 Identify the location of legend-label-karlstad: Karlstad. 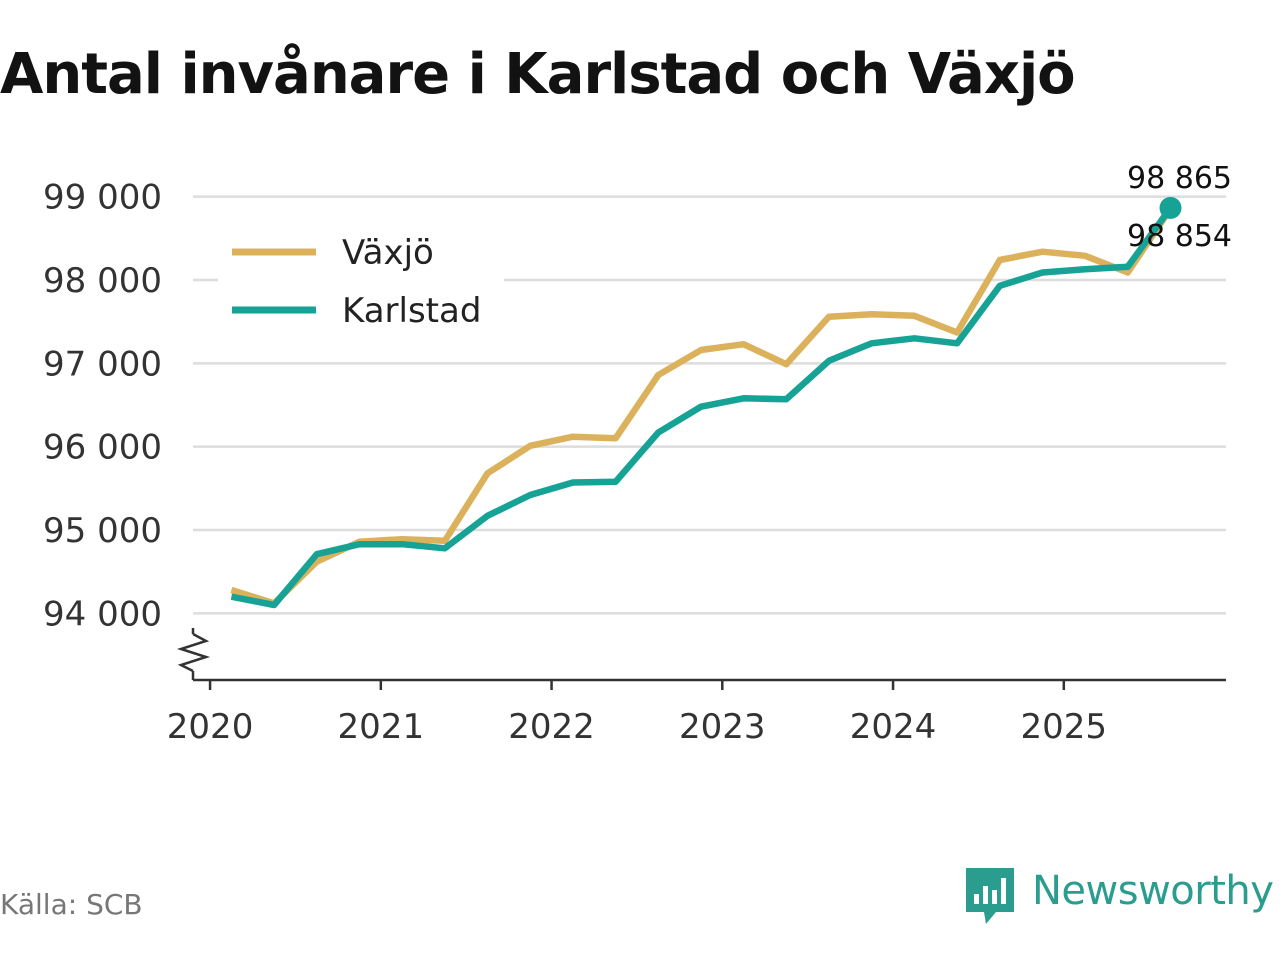
(411, 311).